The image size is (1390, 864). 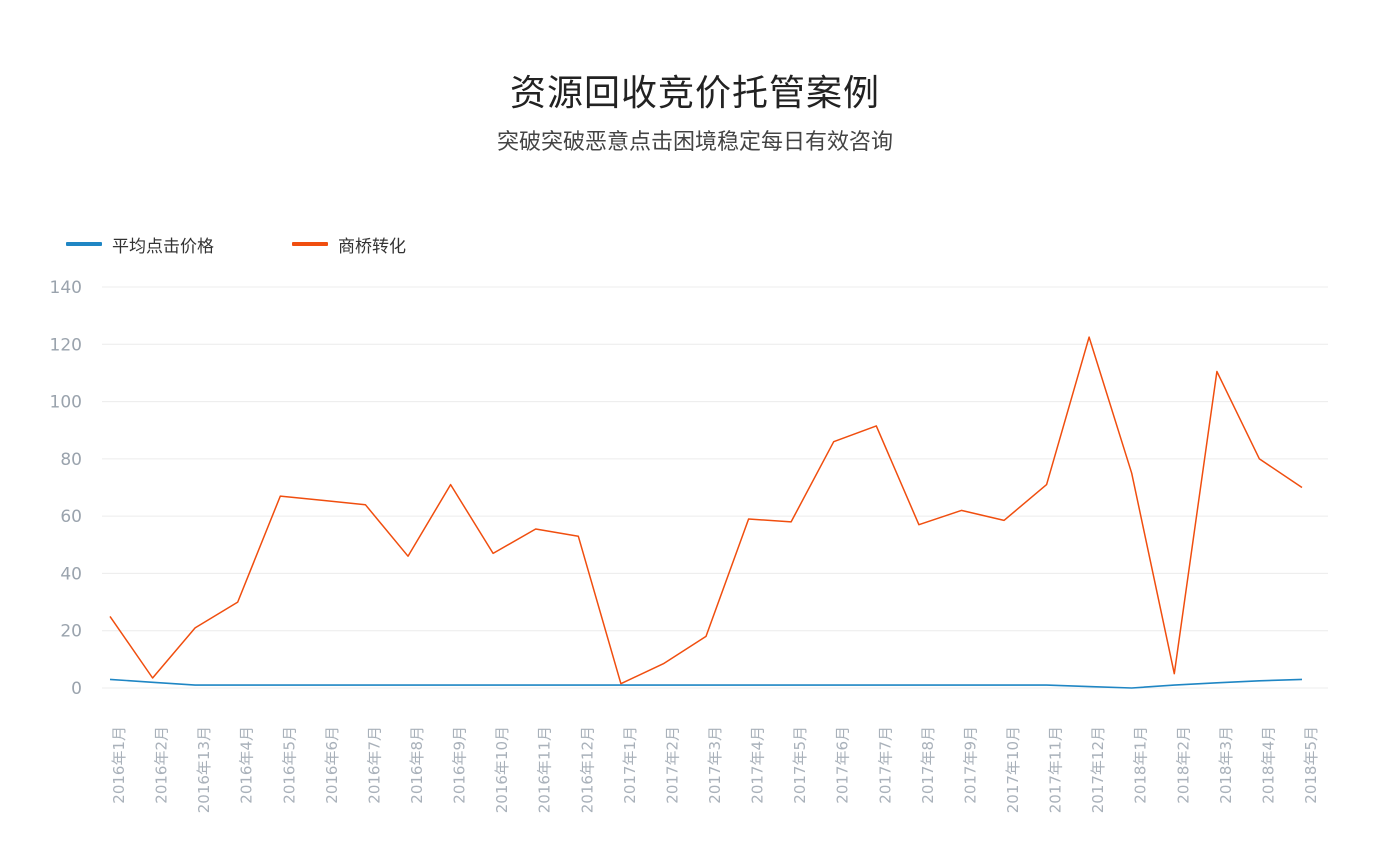 I want to click on y-tick-label: 80, so click(x=71, y=460).